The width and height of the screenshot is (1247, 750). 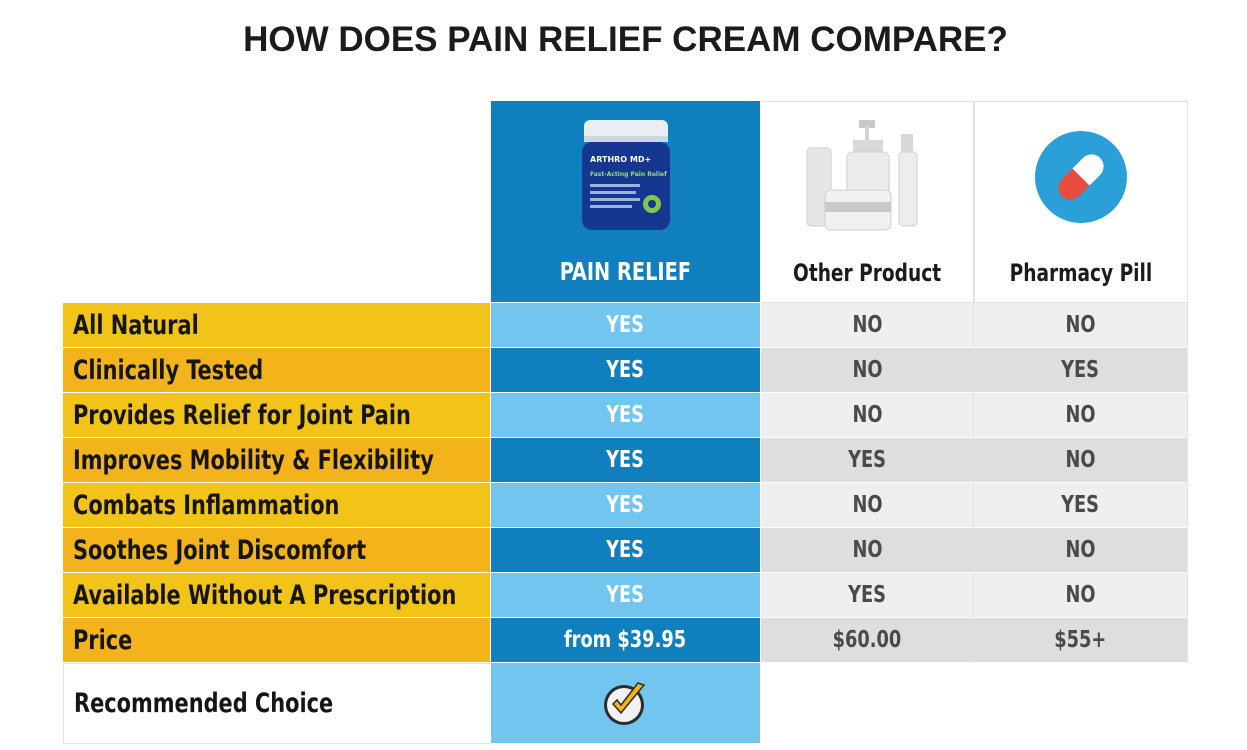 I want to click on product-col-pharmacy: Pharmacy Pill, so click(x=1081, y=202).